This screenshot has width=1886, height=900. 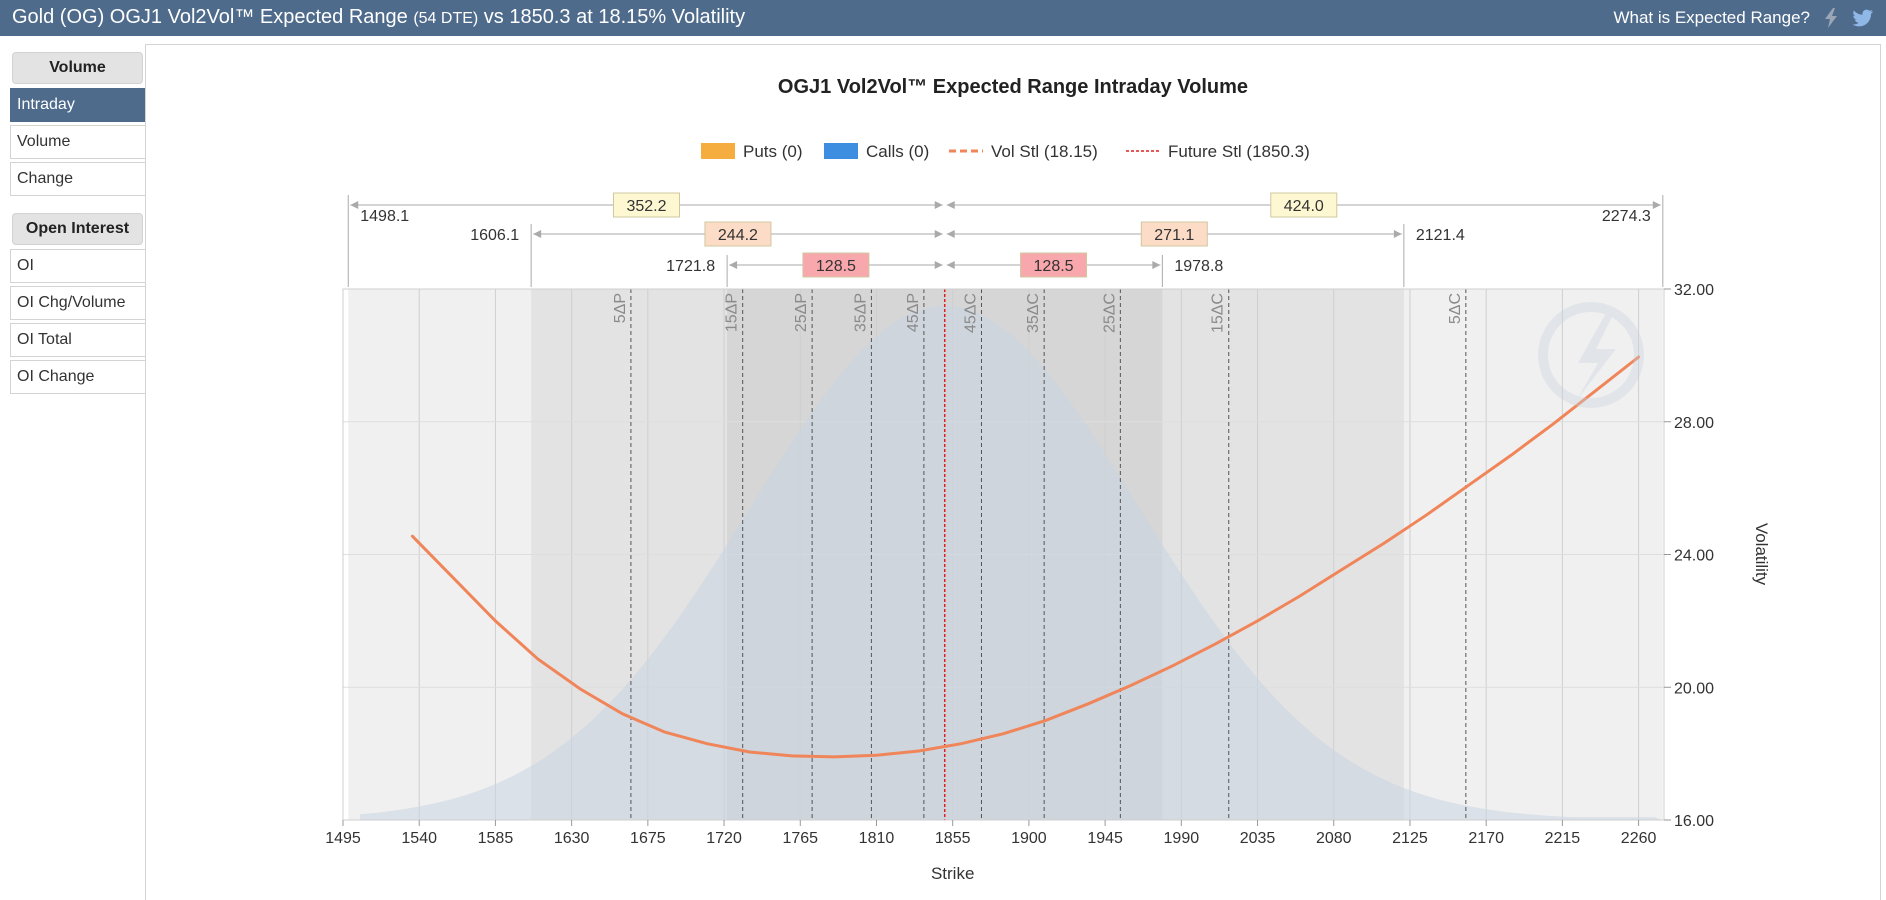 I want to click on x-tick-label: 2125, so click(x=1410, y=838).